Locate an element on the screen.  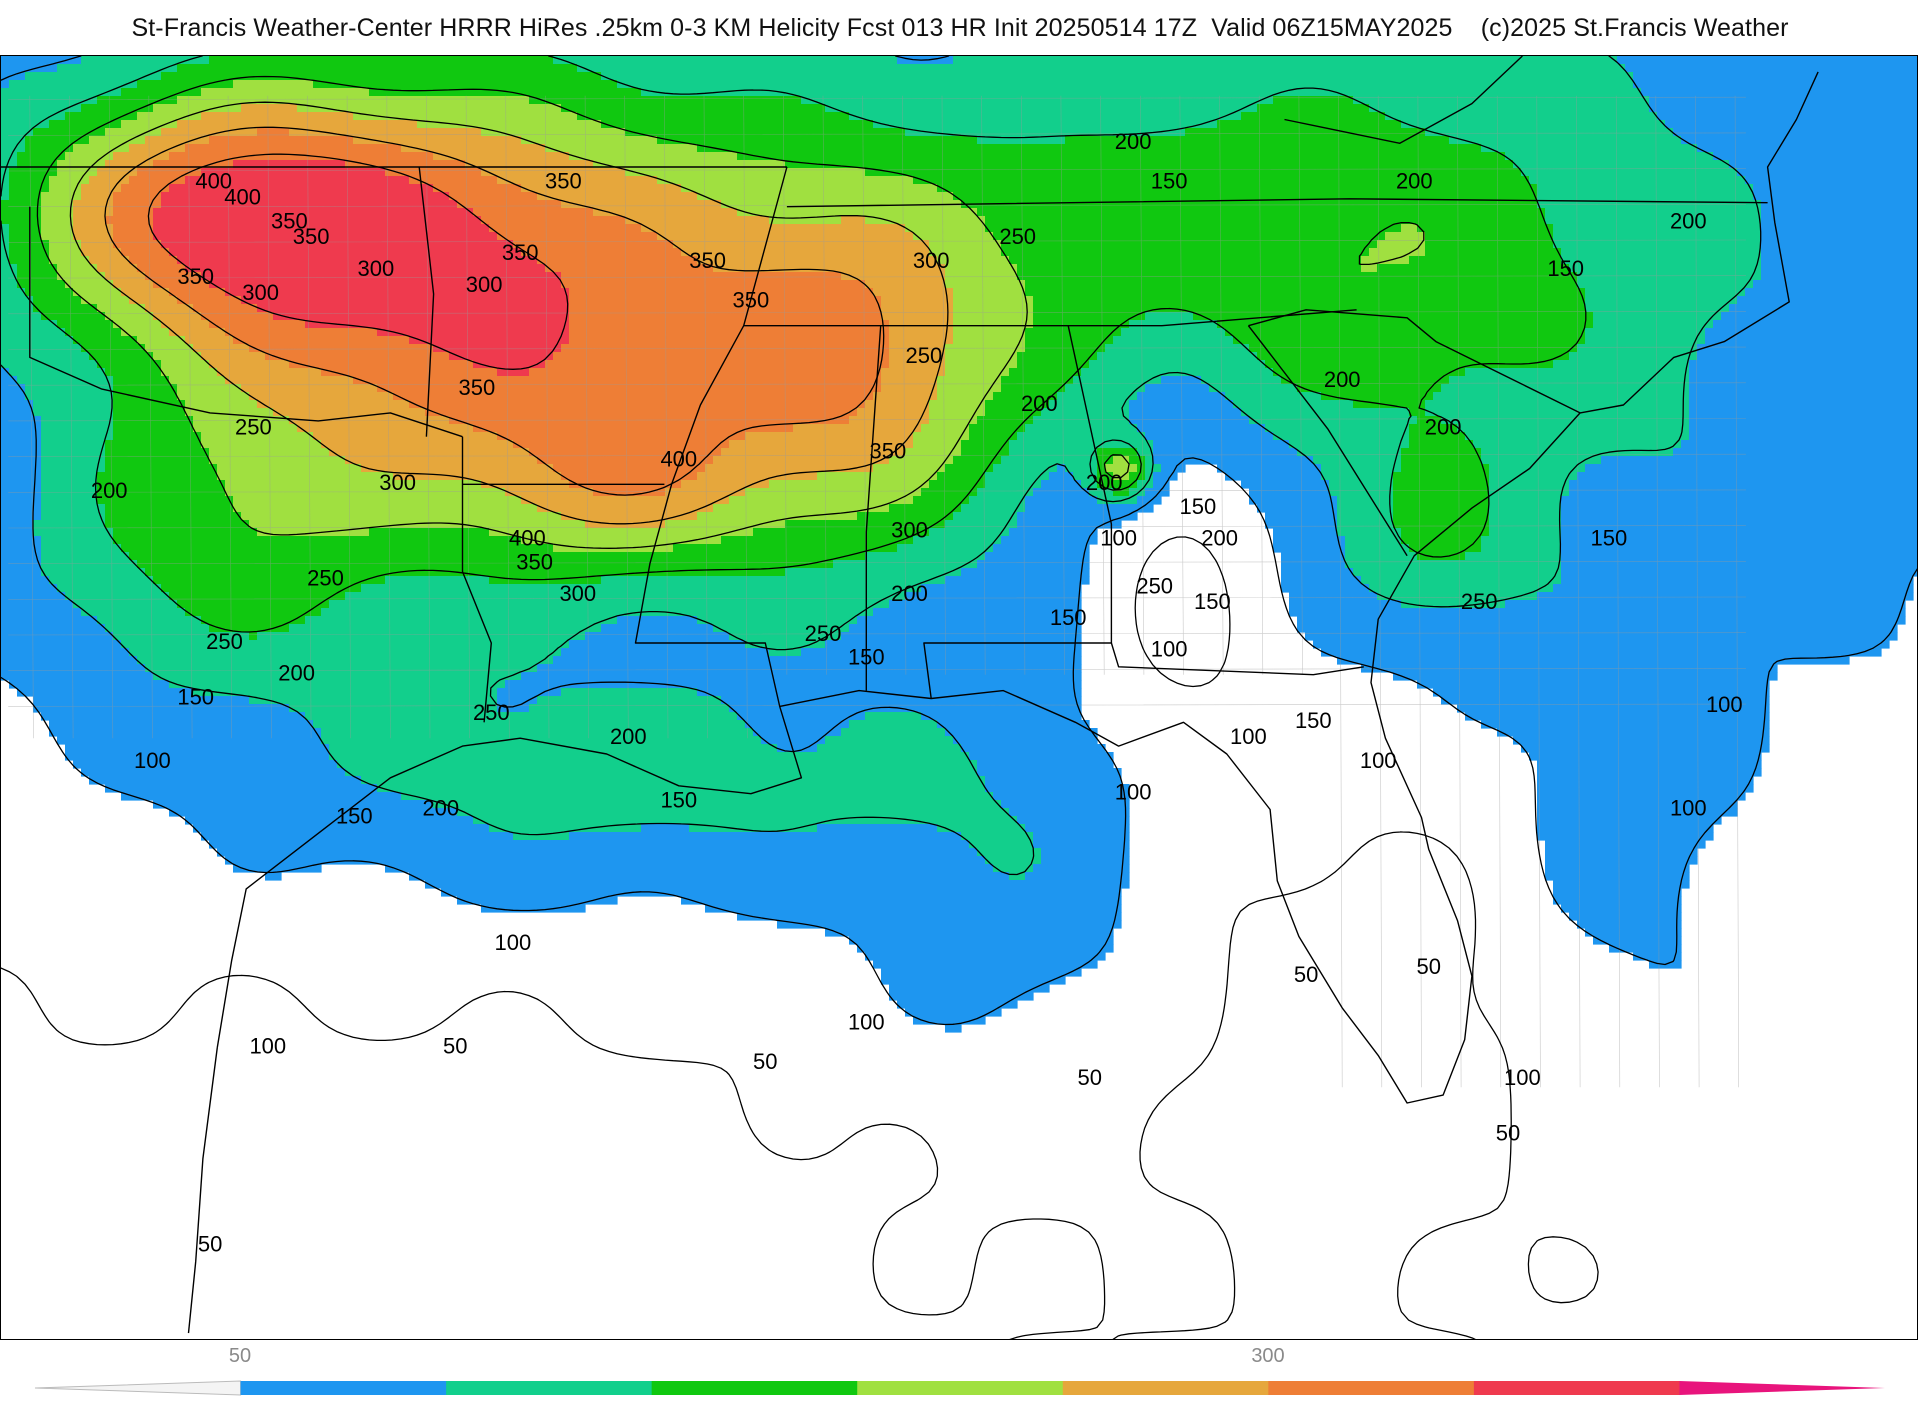
boundary-va-wv is located at coordinates (1403, 100).